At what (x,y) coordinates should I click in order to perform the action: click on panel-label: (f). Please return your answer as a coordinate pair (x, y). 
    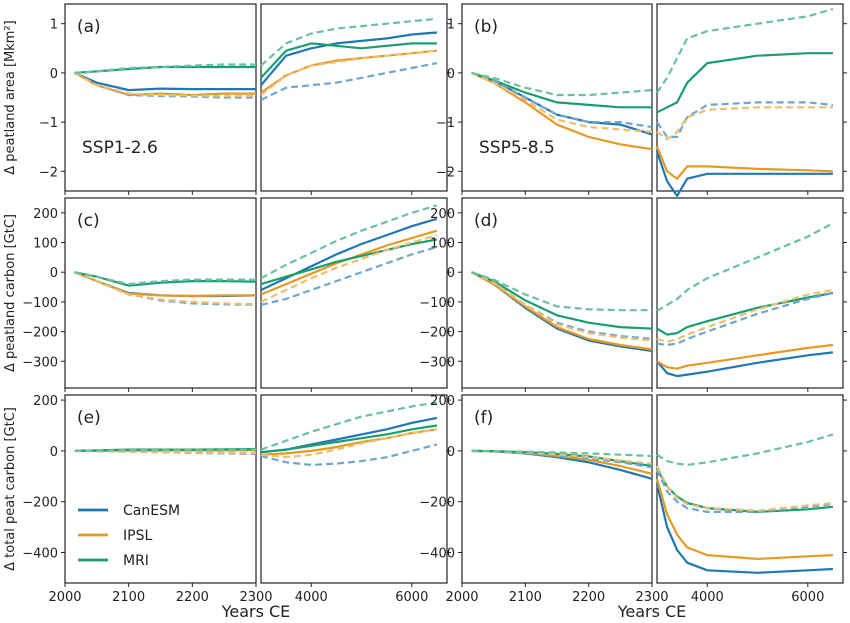
    Looking at the image, I should click on (483, 418).